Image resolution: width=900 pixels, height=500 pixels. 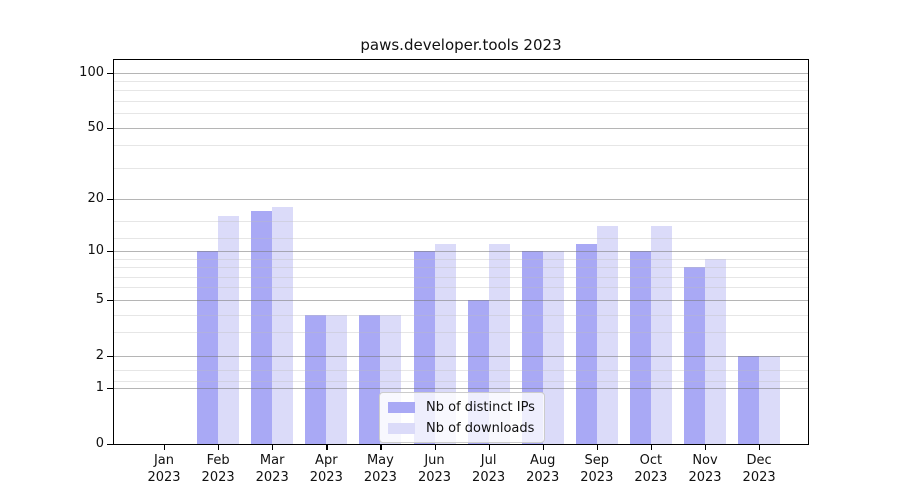 What do you see at coordinates (91, 72) in the screenshot?
I see `y-tick-label: 100` at bounding box center [91, 72].